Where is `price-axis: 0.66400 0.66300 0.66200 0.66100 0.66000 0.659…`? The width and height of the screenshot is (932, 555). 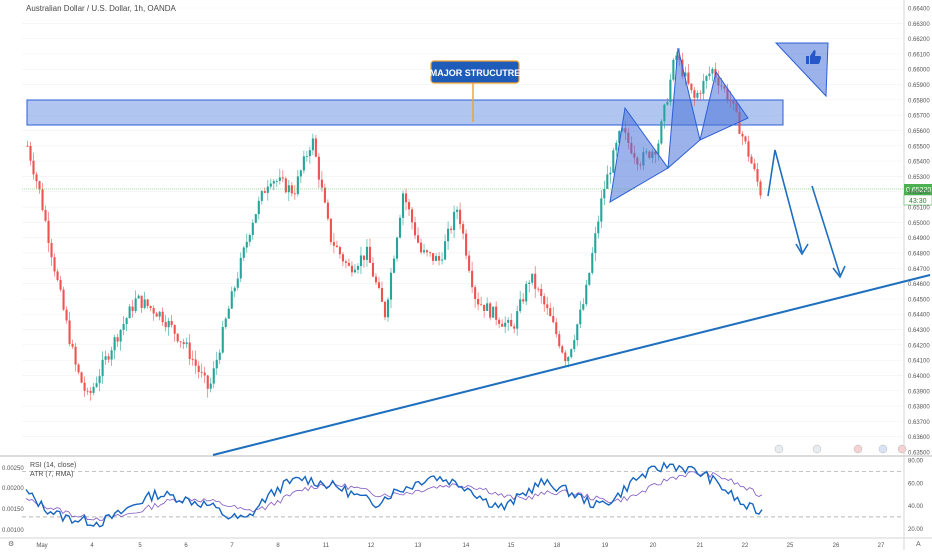 price-axis: 0.66400 0.66300 0.66200 0.66100 0.66000 0.659… is located at coordinates (919, 232).